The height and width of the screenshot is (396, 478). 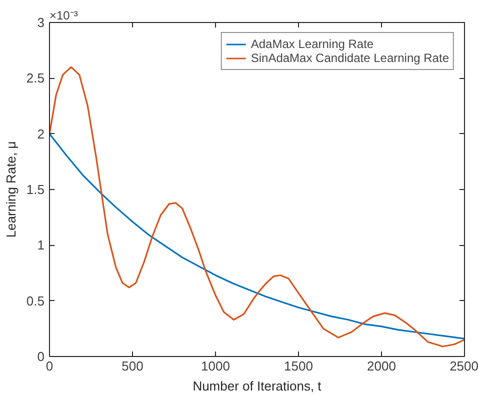 I want to click on legend-label: SinAdaMax Candidate Learning Rate, so click(x=349, y=58).